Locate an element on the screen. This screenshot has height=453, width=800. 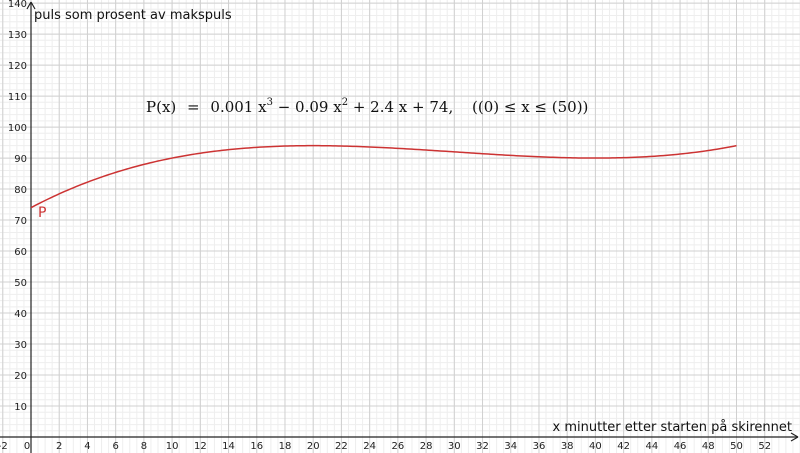
y-tick-label: 20 is located at coordinates (20, 376).